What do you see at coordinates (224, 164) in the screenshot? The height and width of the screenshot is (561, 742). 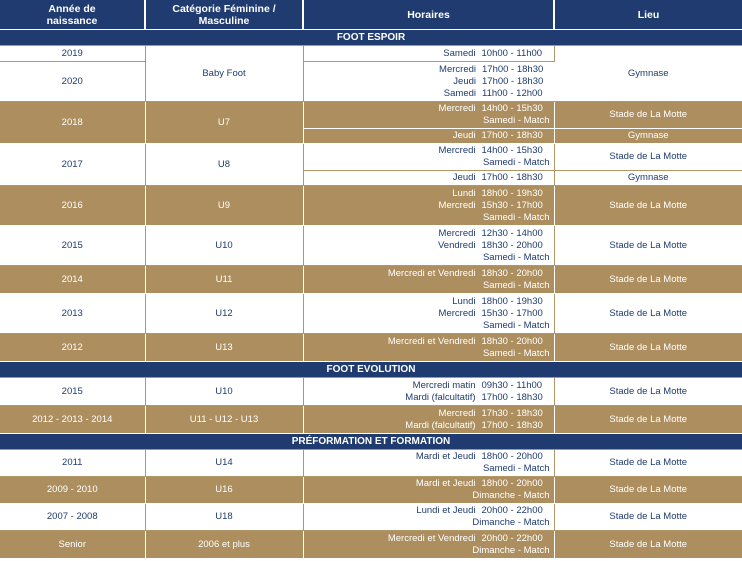 I see `category-cell: U8` at bounding box center [224, 164].